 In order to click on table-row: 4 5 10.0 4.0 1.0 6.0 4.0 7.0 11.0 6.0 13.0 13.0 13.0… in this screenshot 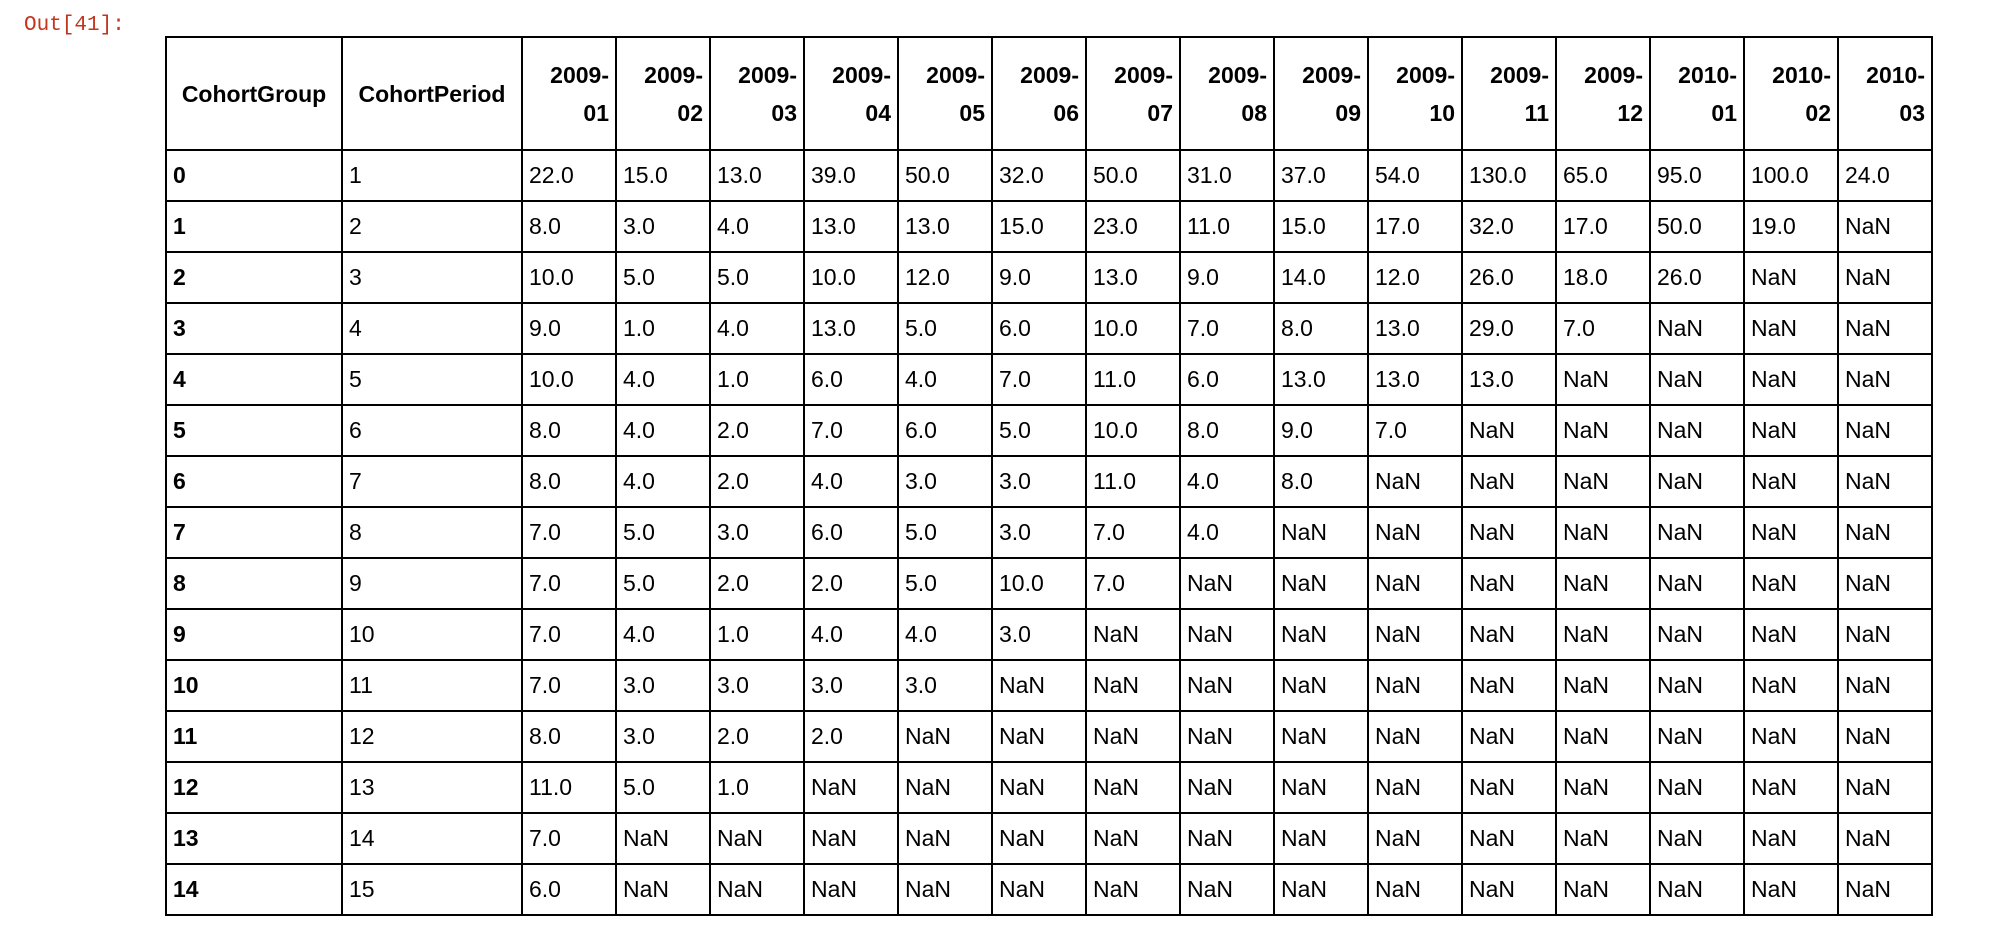, I will do `click(1049, 379)`.